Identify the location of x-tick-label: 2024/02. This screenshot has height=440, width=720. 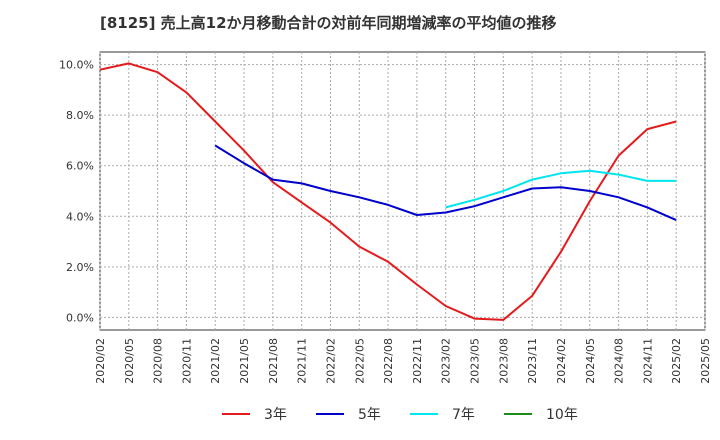
(561, 361).